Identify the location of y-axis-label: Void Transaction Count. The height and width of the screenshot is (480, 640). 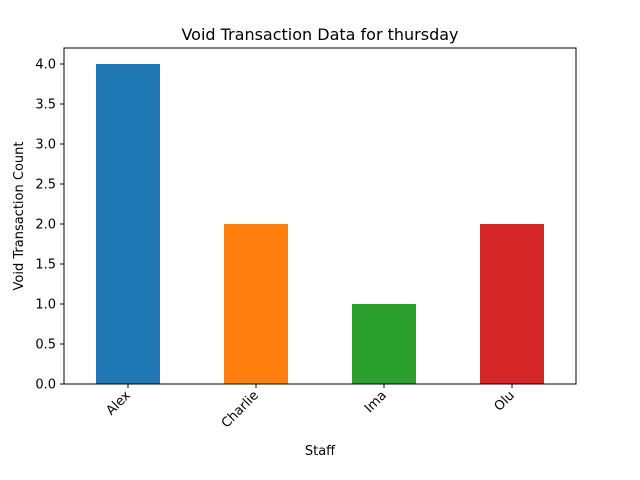
(19, 216).